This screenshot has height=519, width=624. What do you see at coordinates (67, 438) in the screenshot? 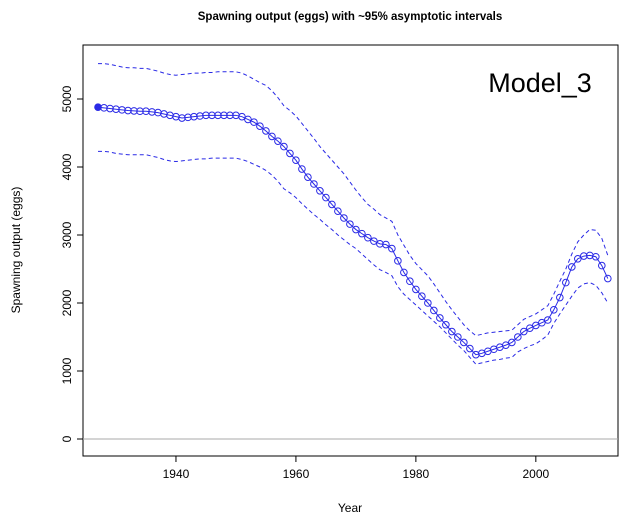
I see `y-tick-label: 0` at bounding box center [67, 438].